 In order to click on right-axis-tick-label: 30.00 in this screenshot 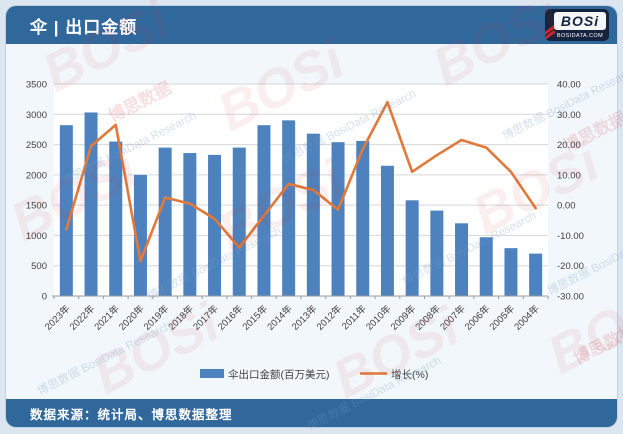, I will do `click(569, 115)`.